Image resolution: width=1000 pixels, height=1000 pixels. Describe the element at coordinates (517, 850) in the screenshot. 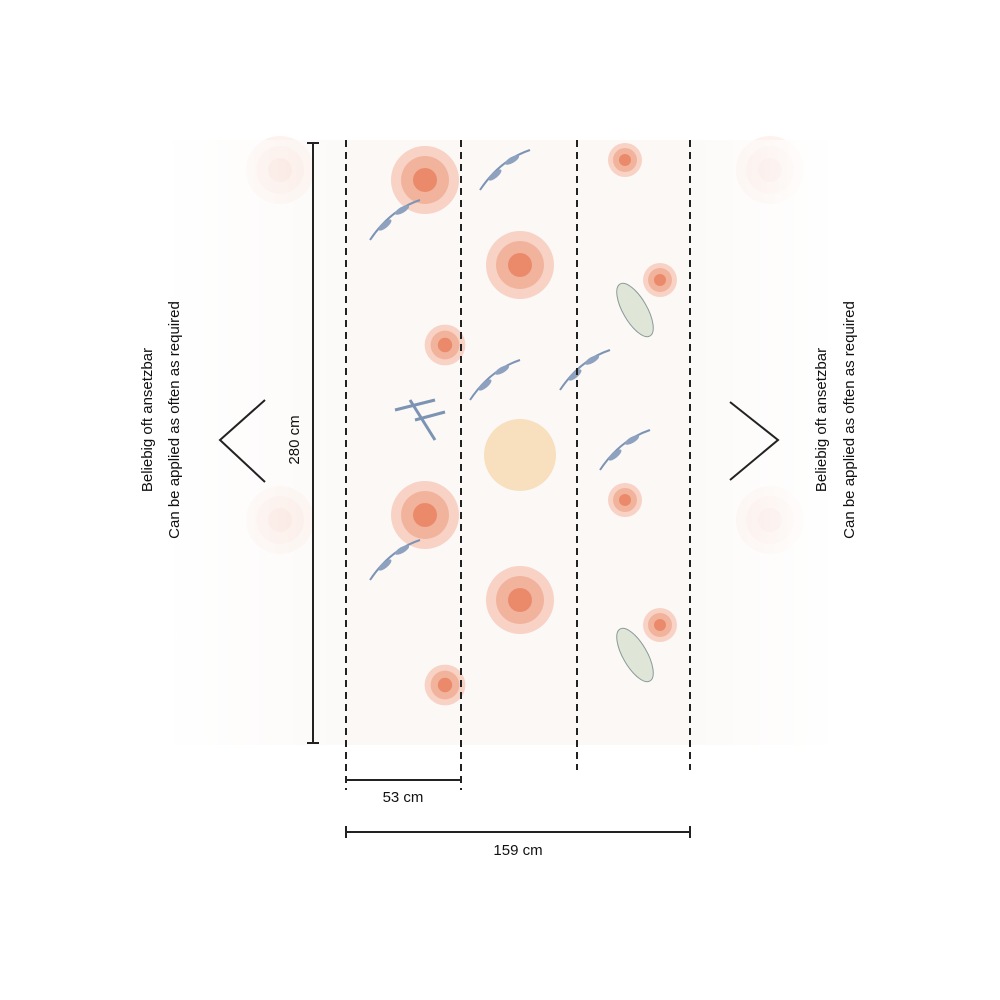

I see `total-width-label: 159 cm` at that location.